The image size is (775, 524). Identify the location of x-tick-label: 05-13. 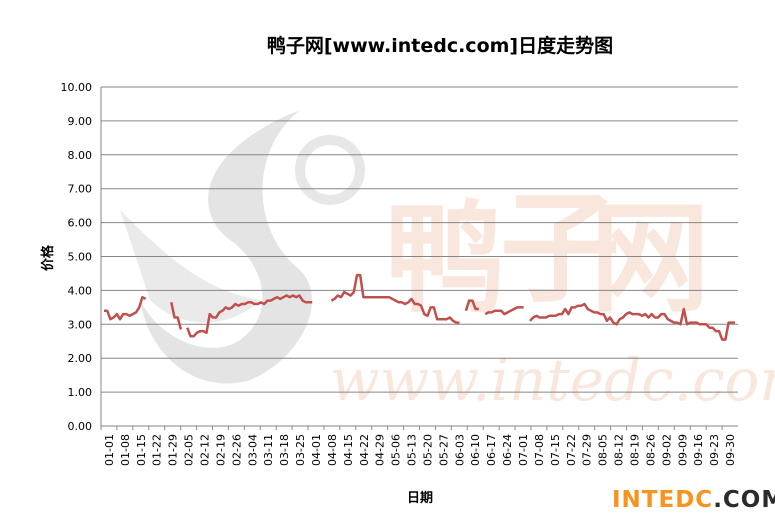
(412, 450).